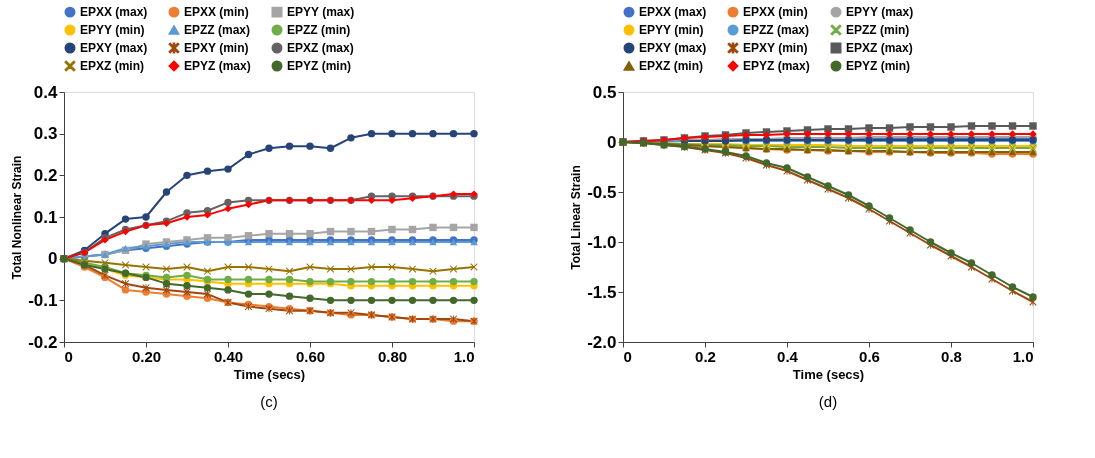 The image size is (1095, 458). Describe the element at coordinates (45, 134) in the screenshot. I see `y-tick-label: 0.3` at that location.